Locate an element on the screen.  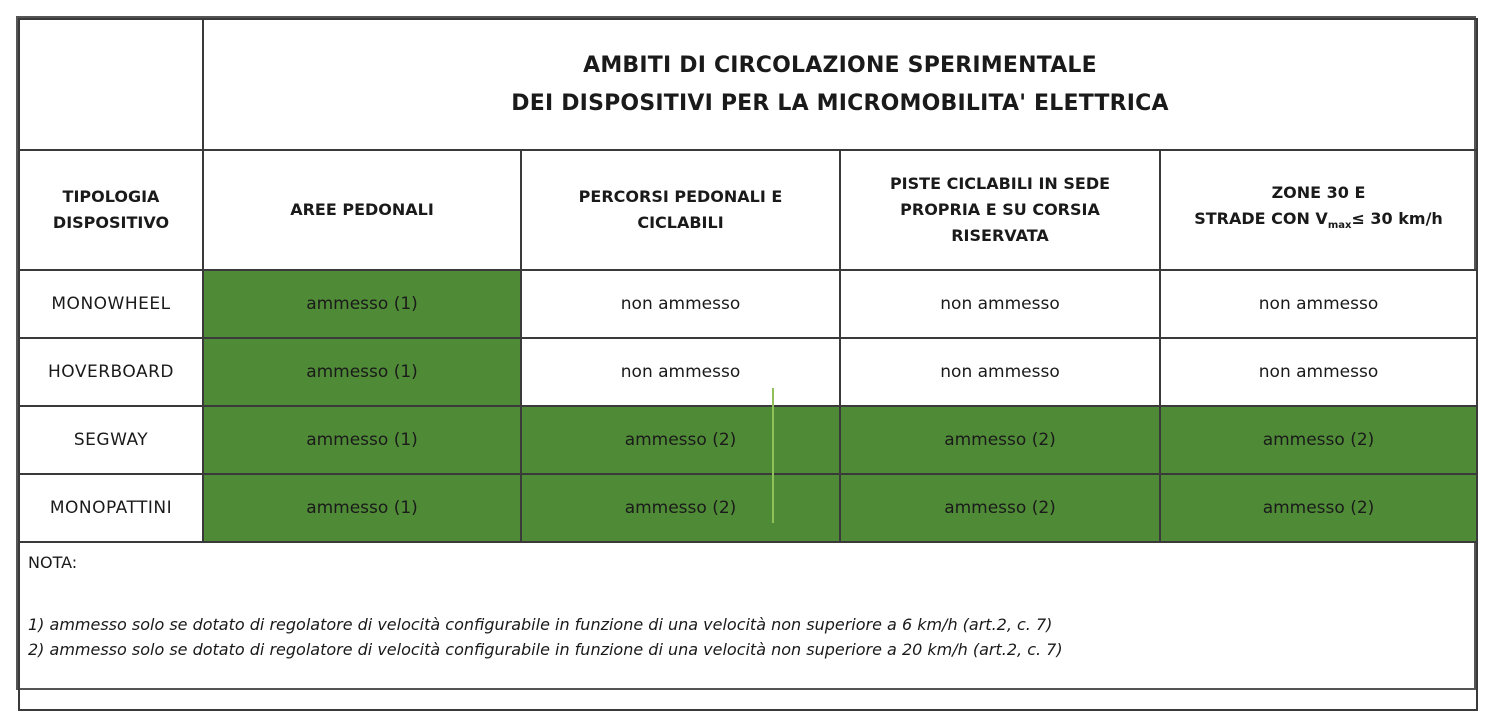
header-pedestrian-cycle-paths: PERCORSI PEDONALI E CICLABILI is located at coordinates (680, 210).